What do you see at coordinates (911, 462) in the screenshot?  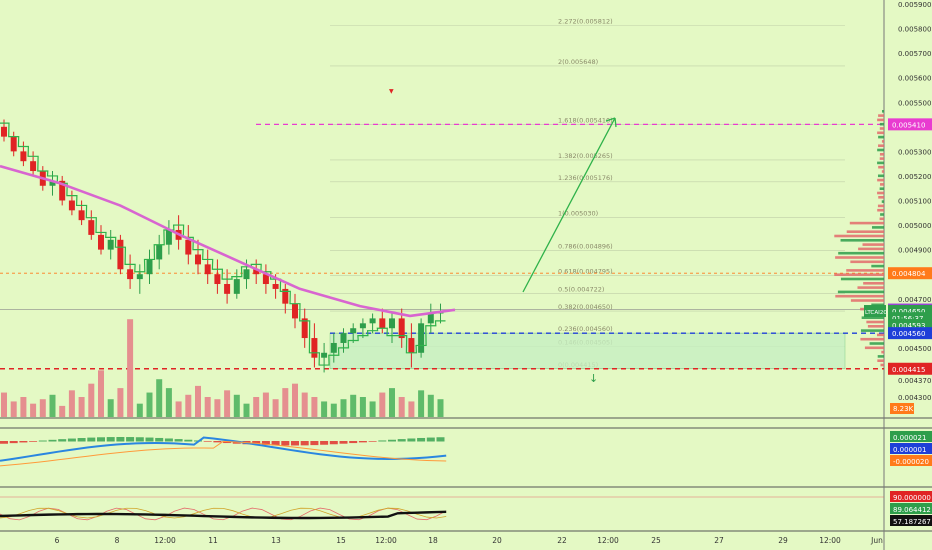 I see `macd-badge-label: -0.000020` at bounding box center [911, 462].